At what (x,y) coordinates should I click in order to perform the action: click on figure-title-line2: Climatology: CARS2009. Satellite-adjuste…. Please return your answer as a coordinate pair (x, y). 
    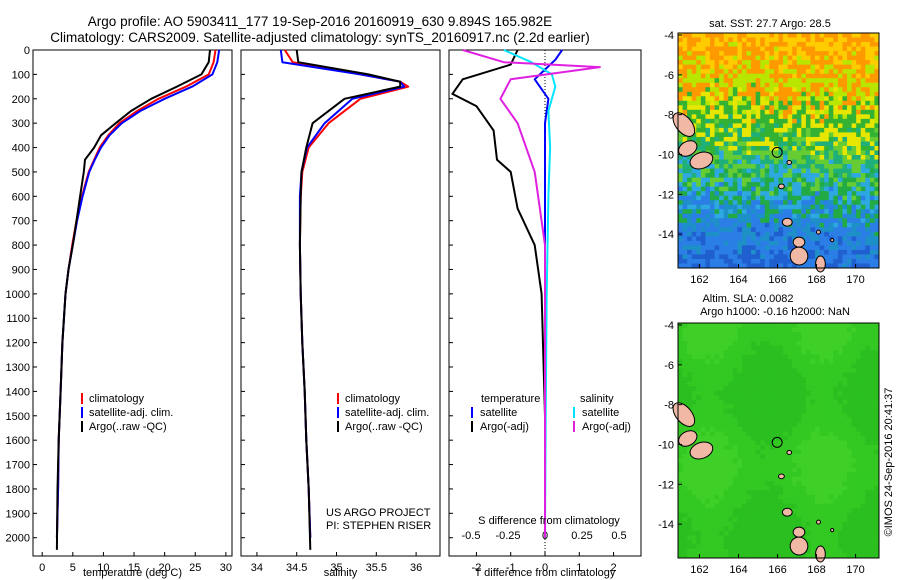
    Looking at the image, I should click on (320, 37).